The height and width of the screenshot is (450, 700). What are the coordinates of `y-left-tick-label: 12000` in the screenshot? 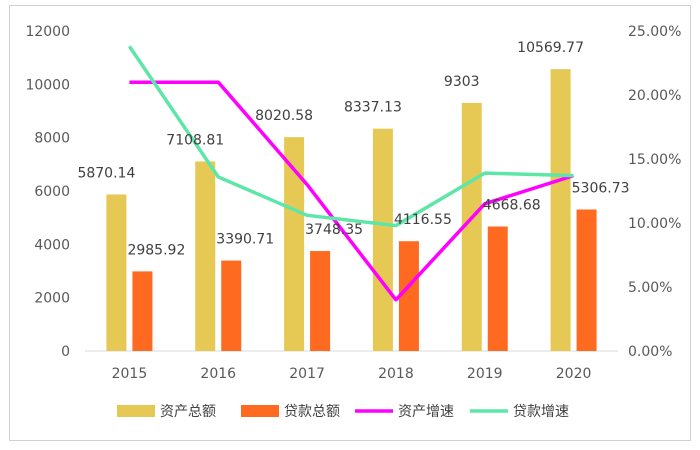 It's located at (47, 32).